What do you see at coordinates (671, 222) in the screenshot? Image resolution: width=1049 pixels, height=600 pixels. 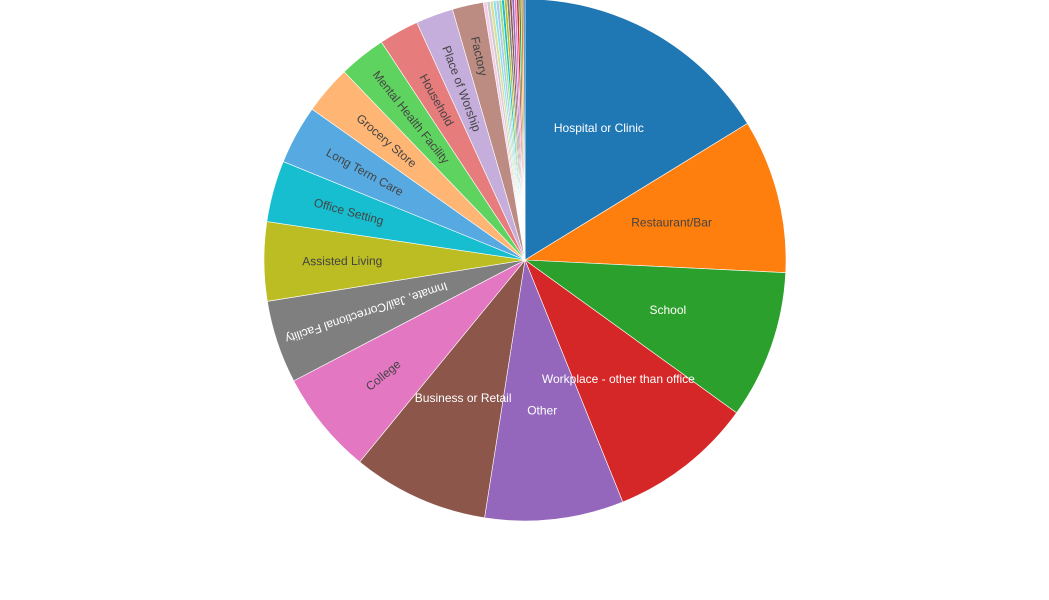 I see `slice-label: Restaurant/Bar` at bounding box center [671, 222].